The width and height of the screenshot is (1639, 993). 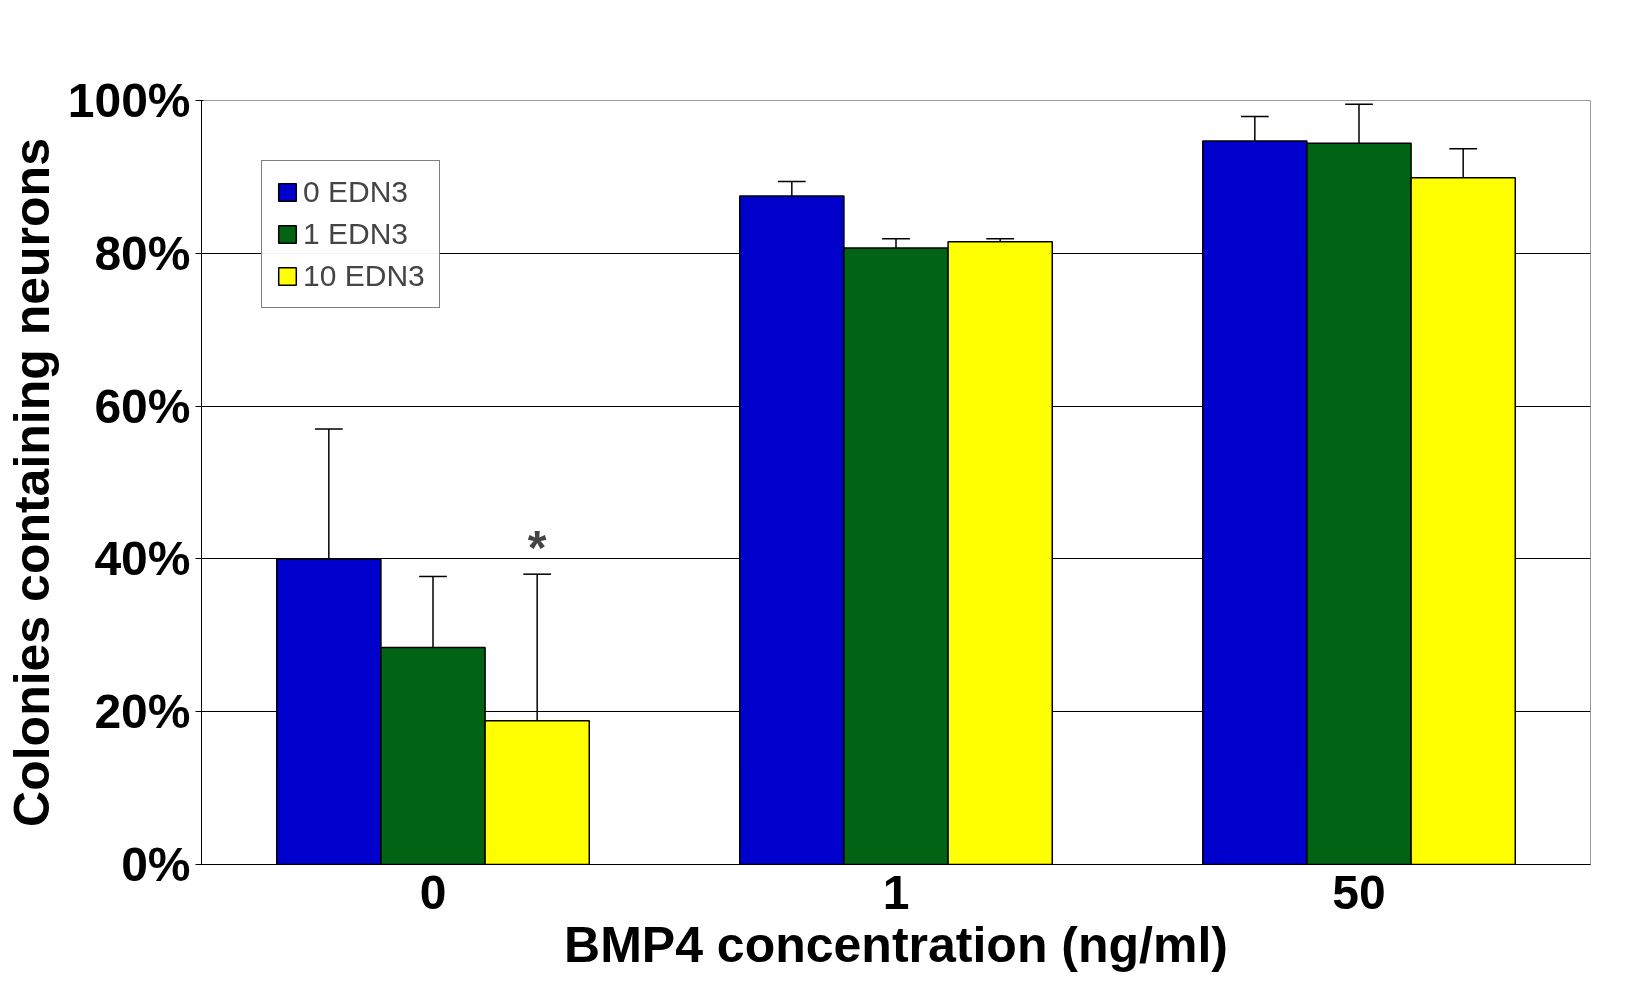 I want to click on legend-label: 0 EDN3, so click(x=356, y=192).